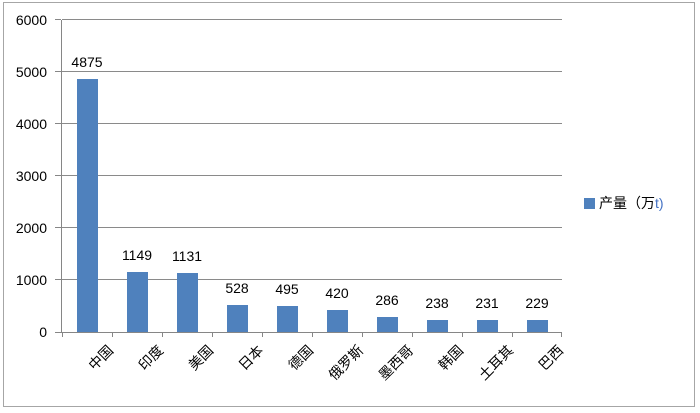 This screenshot has width=700, height=413. I want to click on legend: 产量（万t), so click(624, 203).